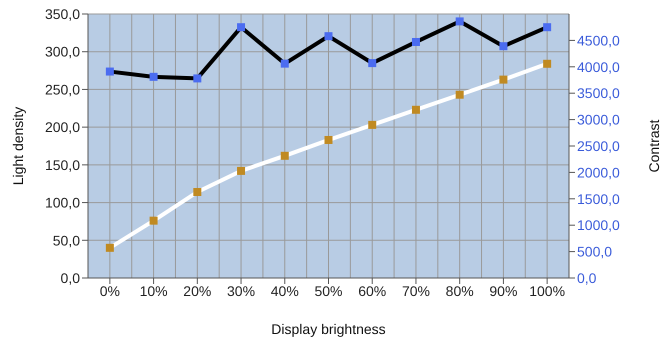 The width and height of the screenshot is (672, 350). What do you see at coordinates (62, 14) in the screenshot?
I see `y-tick-label: 350,0` at bounding box center [62, 14].